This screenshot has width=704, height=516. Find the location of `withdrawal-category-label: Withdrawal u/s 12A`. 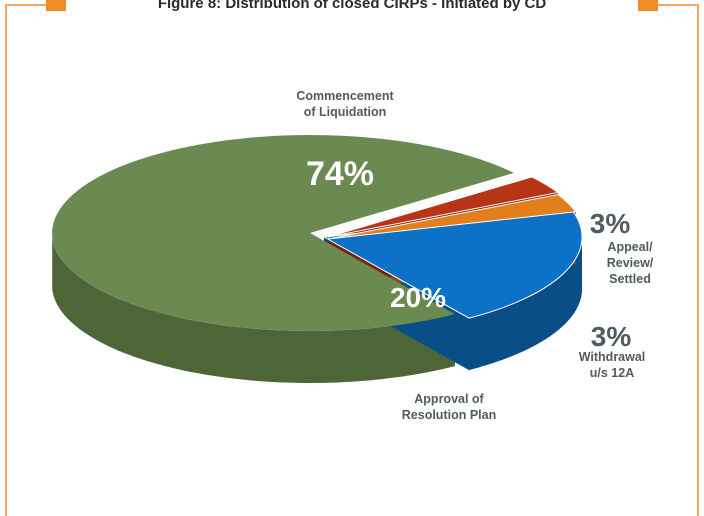

withdrawal-category-label: Withdrawal u/s 12A is located at coordinates (612, 365).